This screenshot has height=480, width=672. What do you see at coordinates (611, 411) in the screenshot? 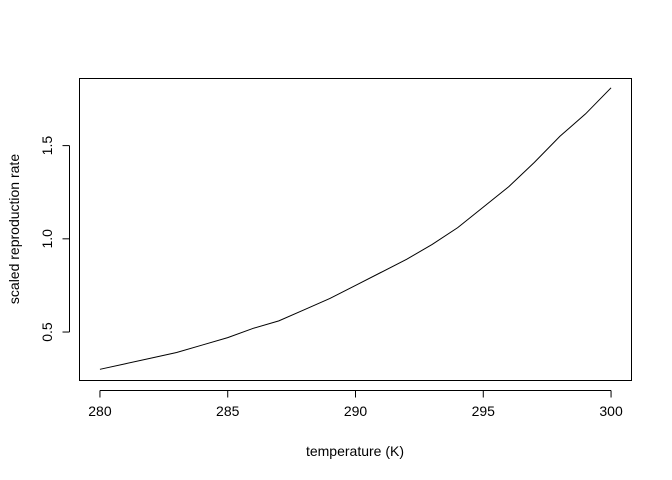
I see `x-tick-label: 300` at bounding box center [611, 411].